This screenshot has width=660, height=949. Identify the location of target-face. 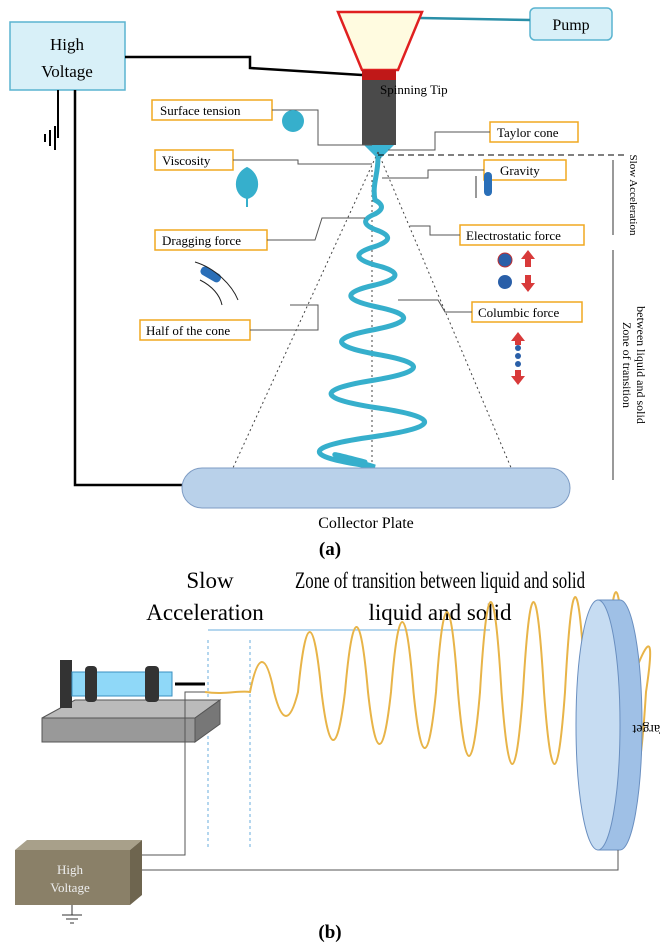
(598, 725).